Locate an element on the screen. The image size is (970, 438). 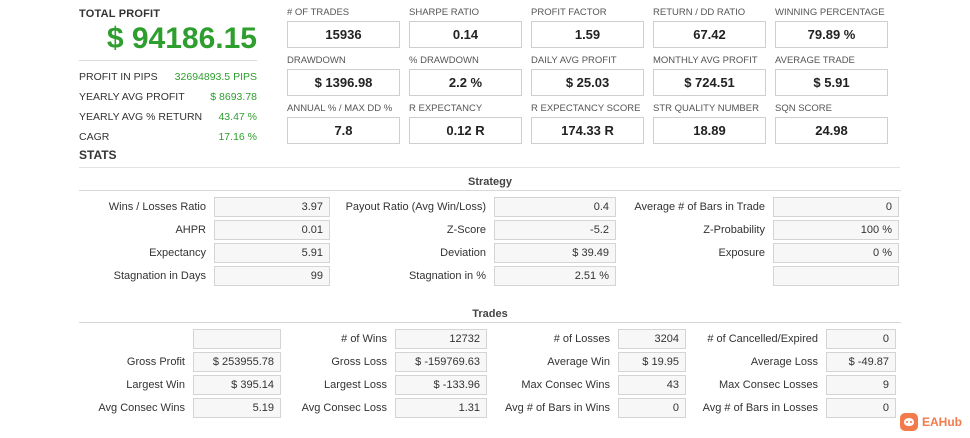
metric-monthly-avg-profit: MONTHLY AVG PROFIT $ 724.51 is located at coordinates (709, 78).